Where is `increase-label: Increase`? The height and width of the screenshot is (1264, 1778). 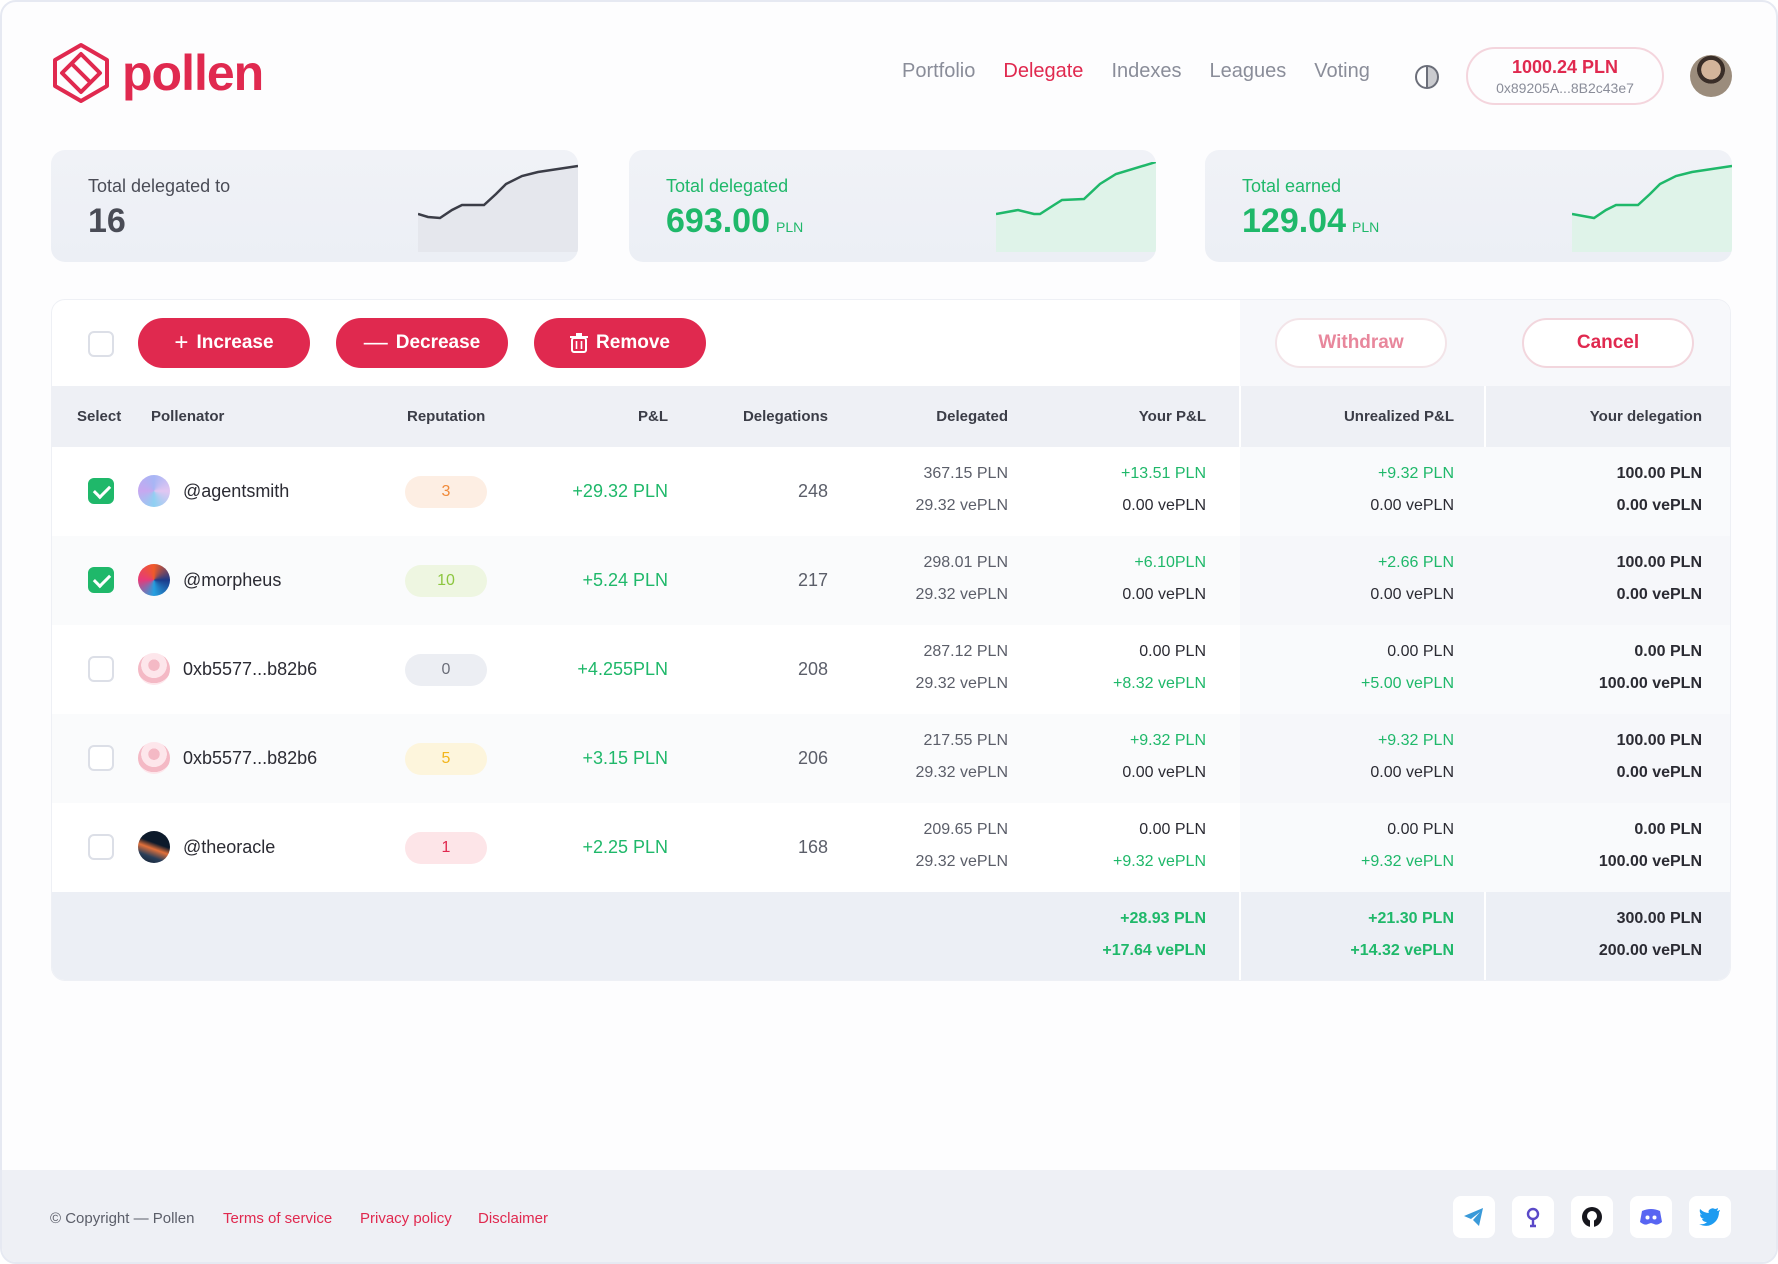
increase-label: Increase is located at coordinates (235, 342).